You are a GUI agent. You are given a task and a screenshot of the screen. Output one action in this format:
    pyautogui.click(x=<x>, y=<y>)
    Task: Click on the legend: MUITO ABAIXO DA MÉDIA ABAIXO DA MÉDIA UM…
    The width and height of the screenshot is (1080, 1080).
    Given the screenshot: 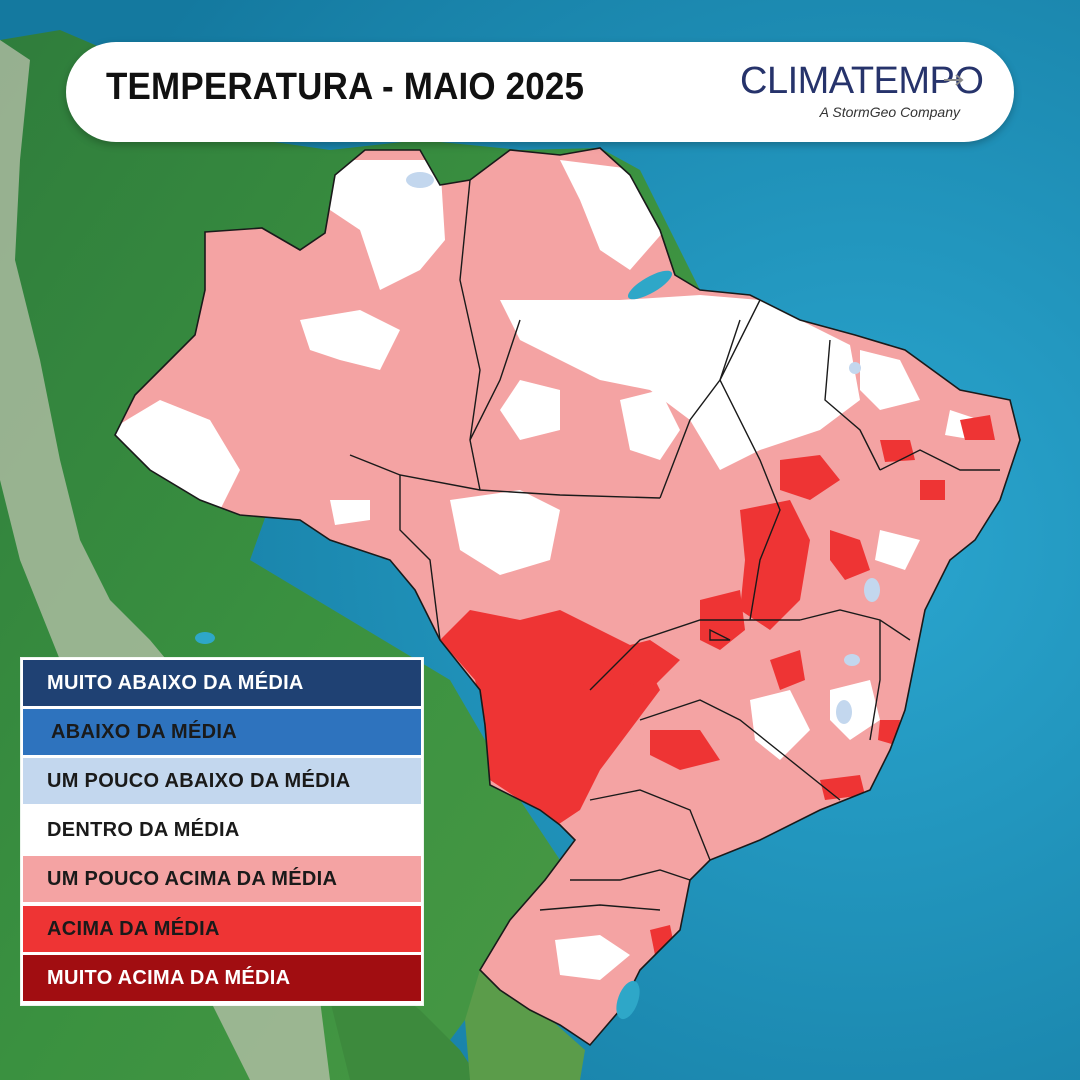 What is the action you would take?
    pyautogui.click(x=222, y=831)
    